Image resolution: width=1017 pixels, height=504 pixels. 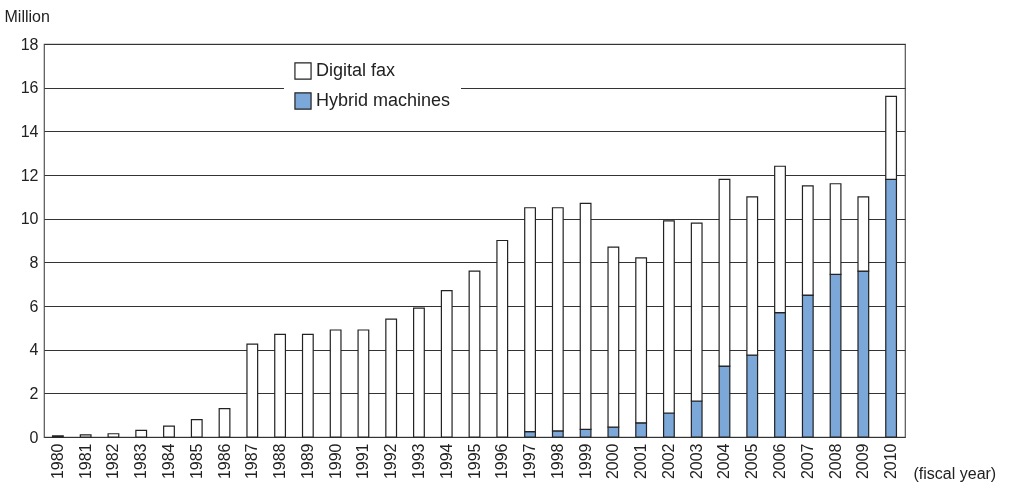 What do you see at coordinates (141, 461) in the screenshot?
I see `x-tick-label: 1983` at bounding box center [141, 461].